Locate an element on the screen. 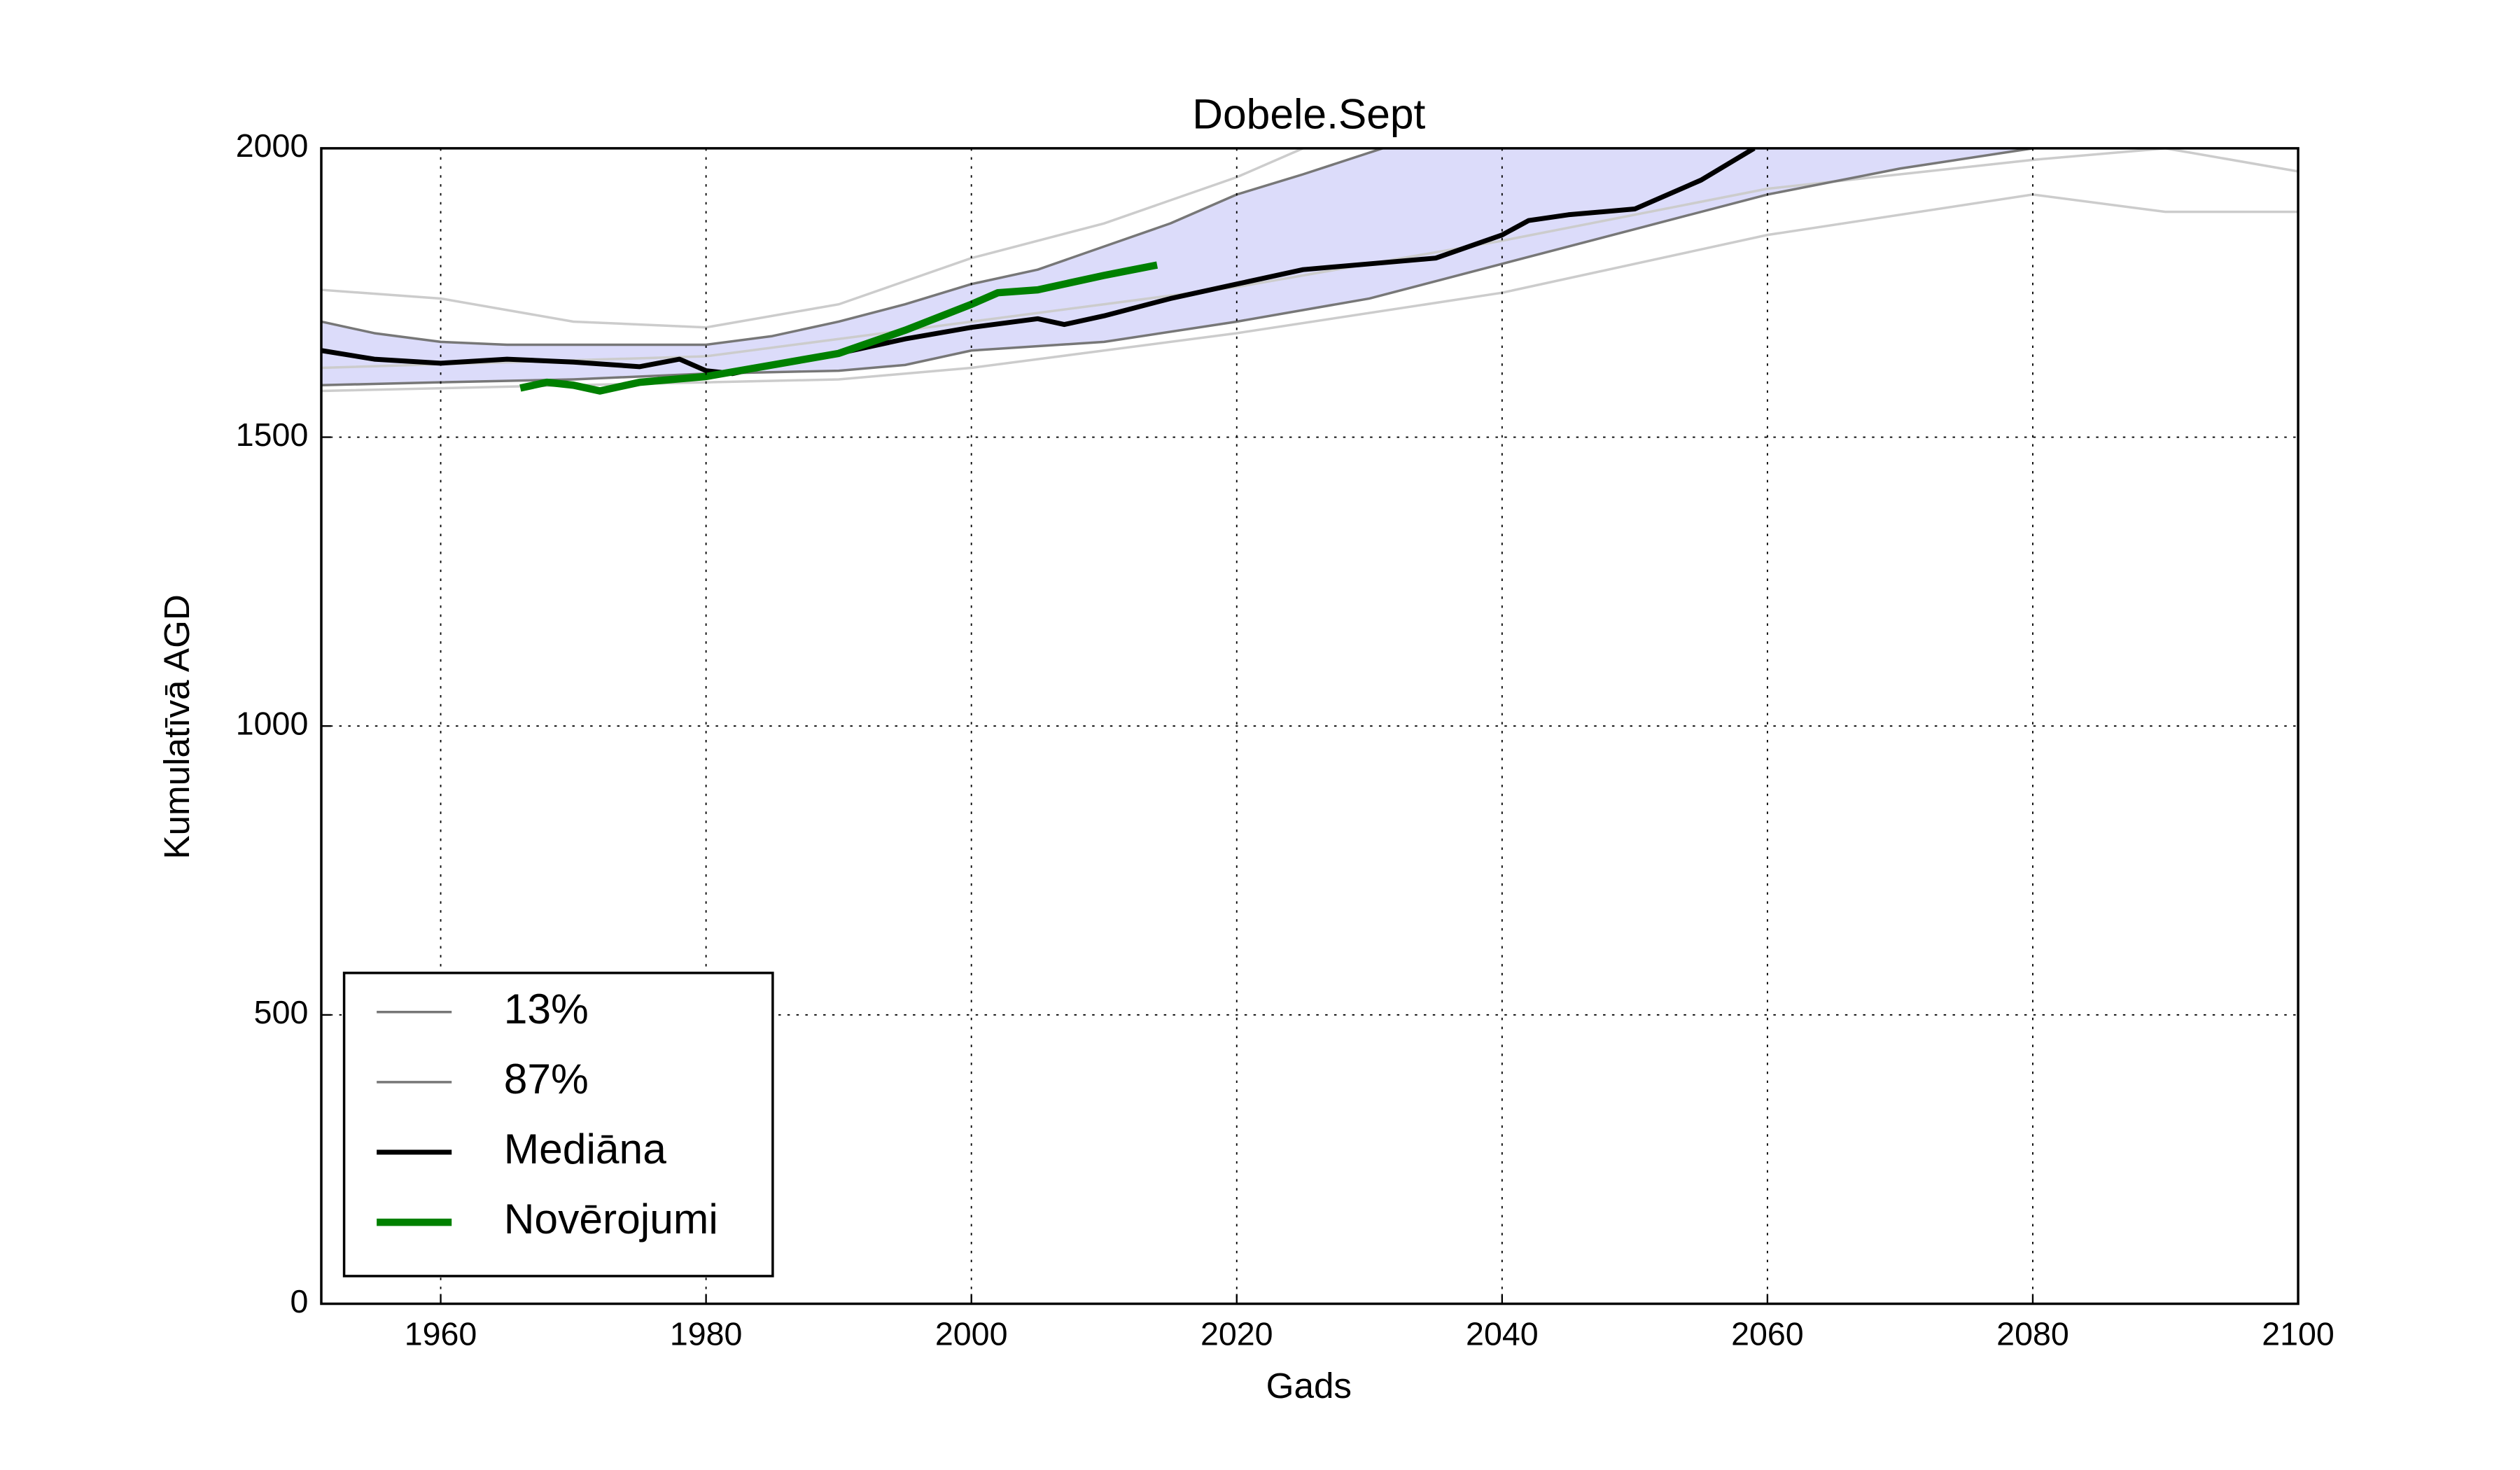 This screenshot has height=1470, width=2520. x-tick-label: 2000 is located at coordinates (971, 1333).